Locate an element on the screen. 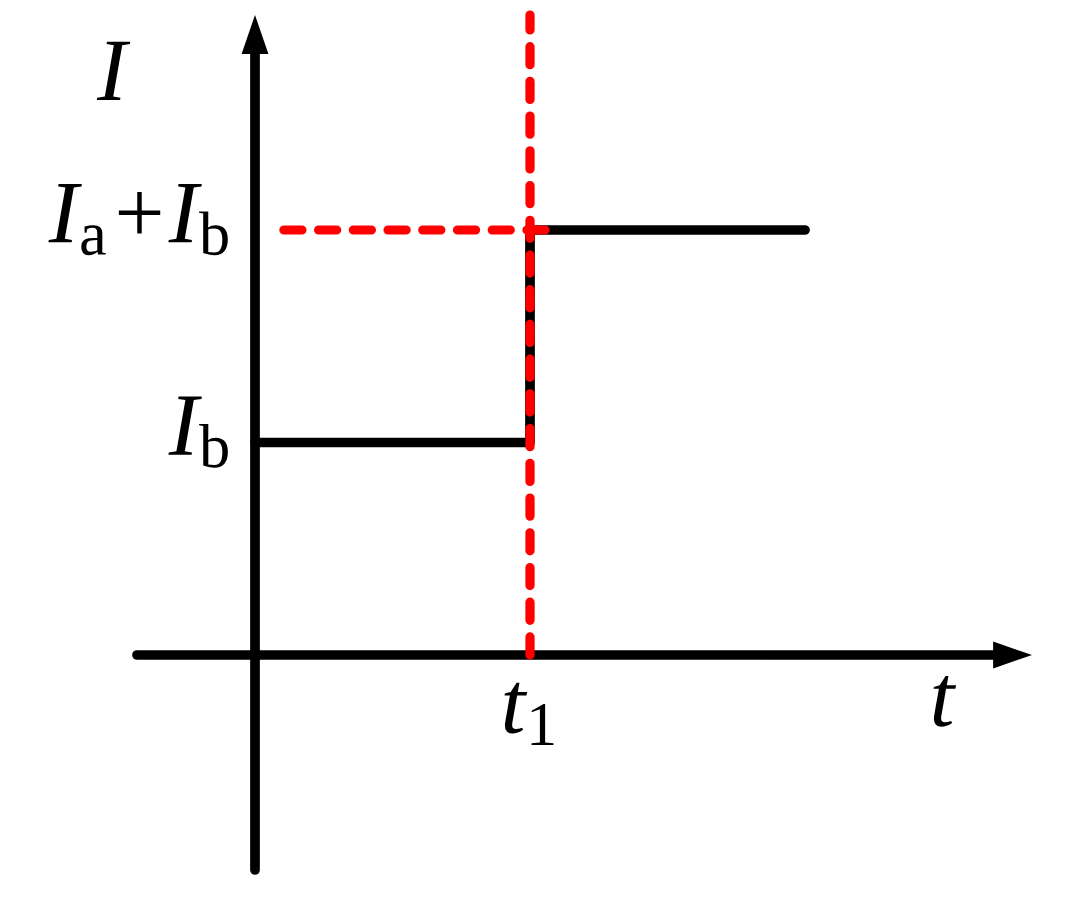 This screenshot has height=900, width=1083. y-axis-title: I is located at coordinates (113, 70).